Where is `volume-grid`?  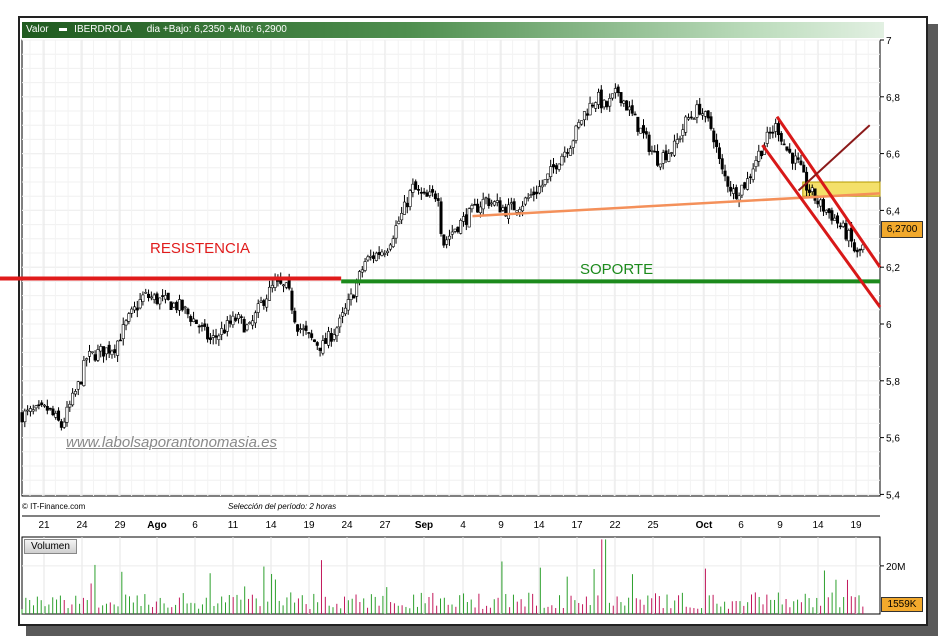 volume-grid is located at coordinates (451, 575).